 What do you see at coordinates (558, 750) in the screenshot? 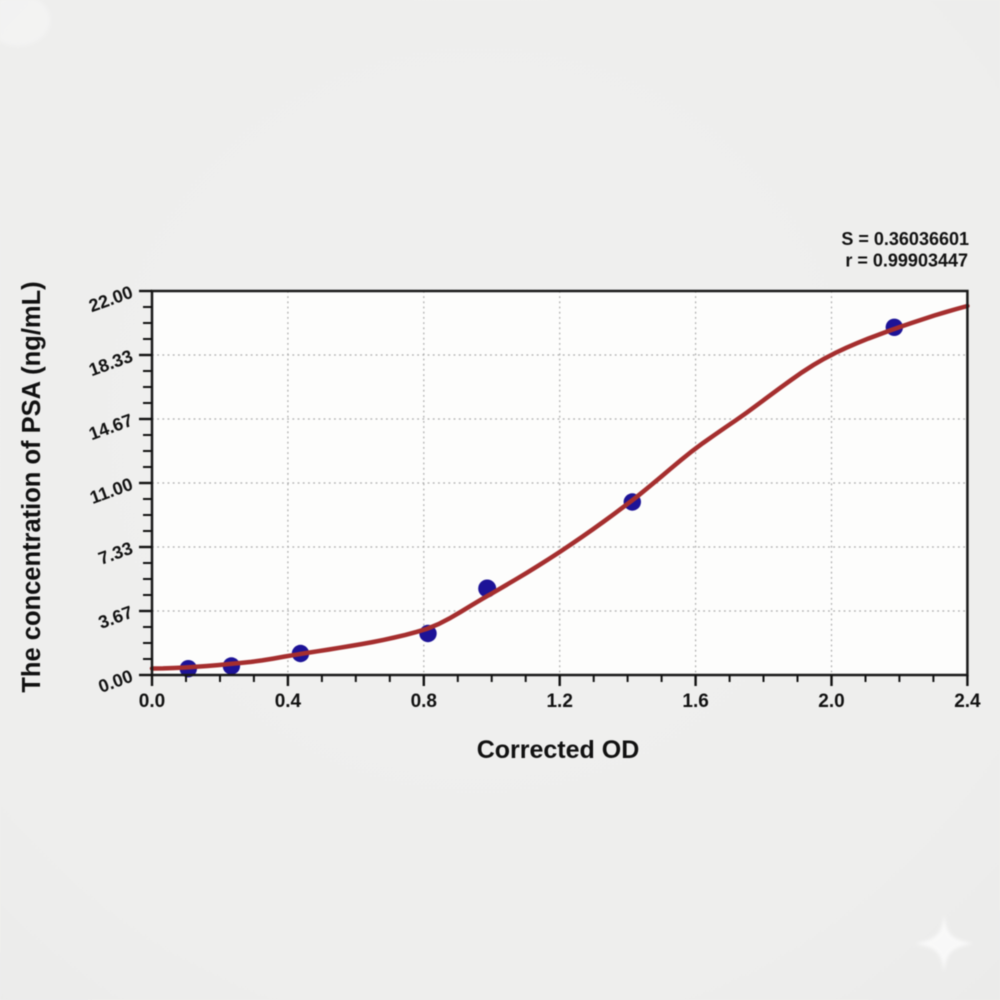
I see `svg-text: Corrected OD` at bounding box center [558, 750].